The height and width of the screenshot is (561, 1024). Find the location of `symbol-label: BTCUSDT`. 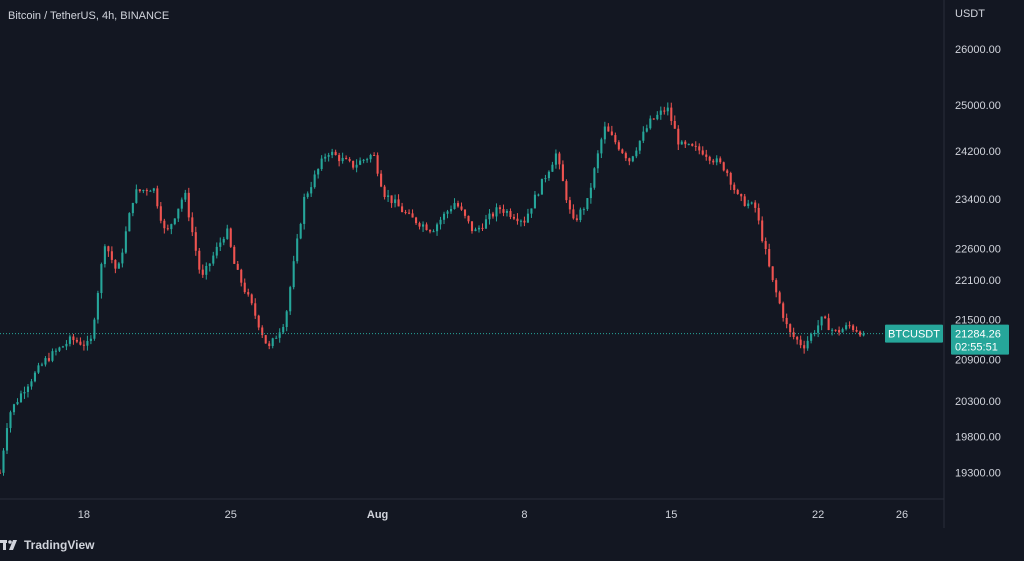

symbol-label: BTCUSDT is located at coordinates (914, 333).